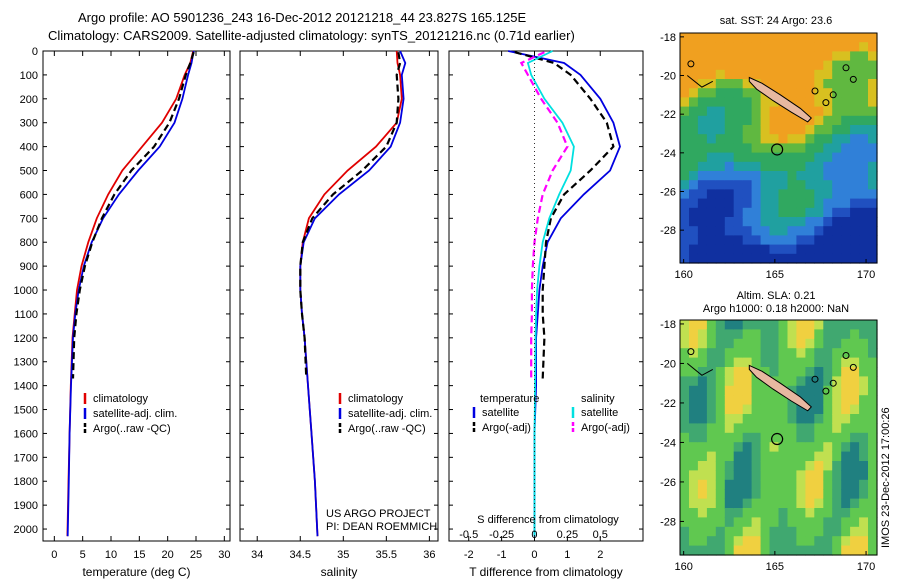 Image resolution: width=900 pixels, height=580 pixels. I want to click on map-x-tick-label: 165, so click(775, 567).